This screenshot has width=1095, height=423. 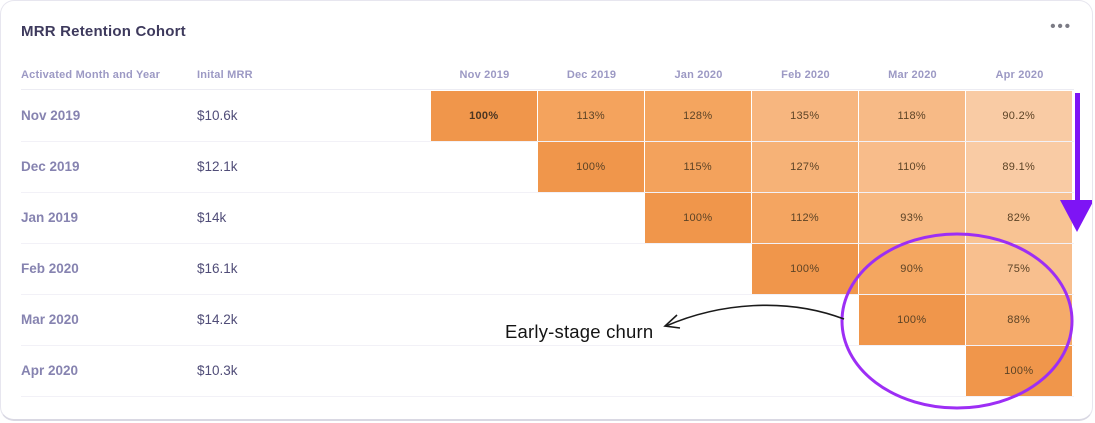 What do you see at coordinates (1019, 167) in the screenshot?
I see `cohort-cell: 89.1%` at bounding box center [1019, 167].